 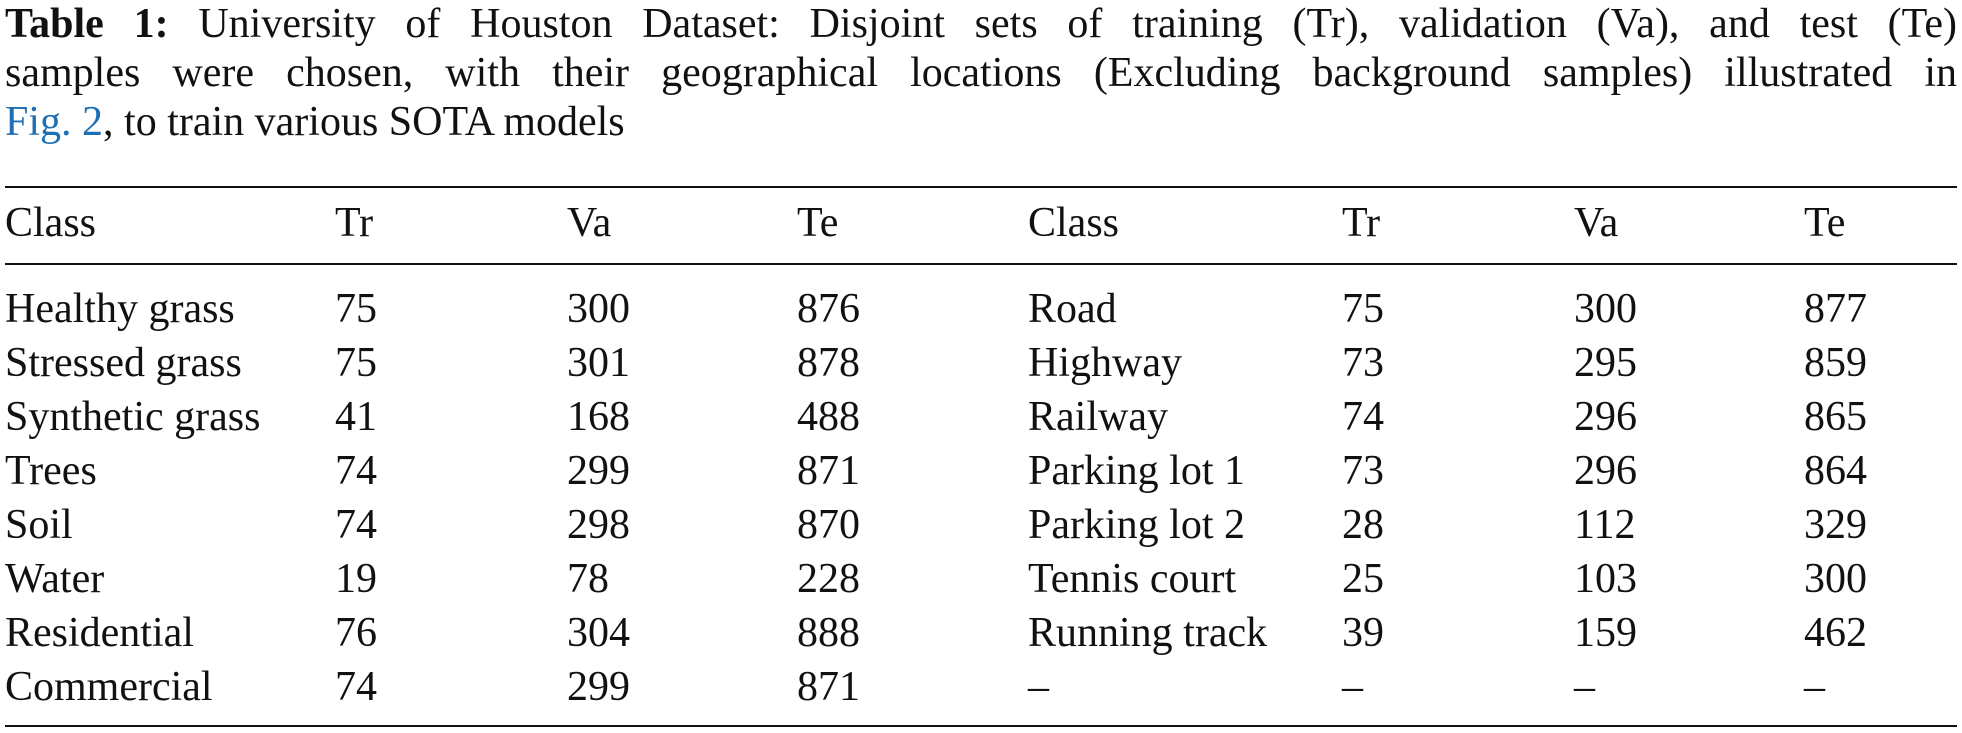 What do you see at coordinates (1835, 633) in the screenshot?
I see `table-cell: 462` at bounding box center [1835, 633].